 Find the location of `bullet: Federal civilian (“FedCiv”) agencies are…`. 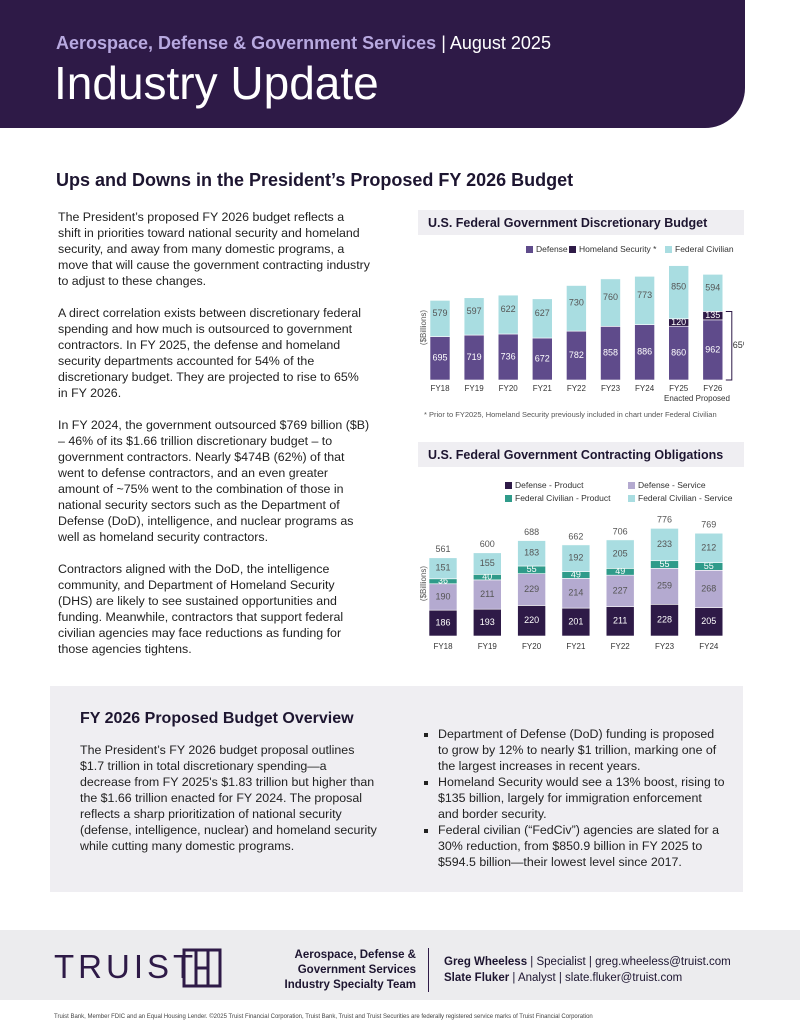

bullet: Federal civilian (“FedCiv”) agencies are… is located at coordinates (581, 846).